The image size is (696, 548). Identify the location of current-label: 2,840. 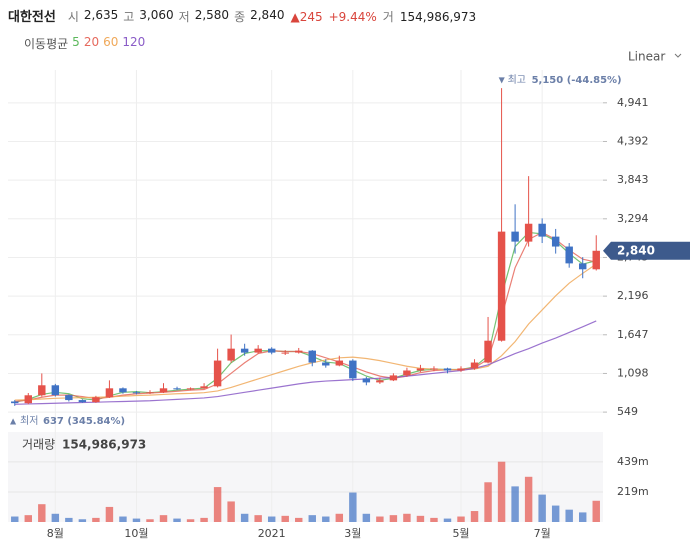
(636, 250).